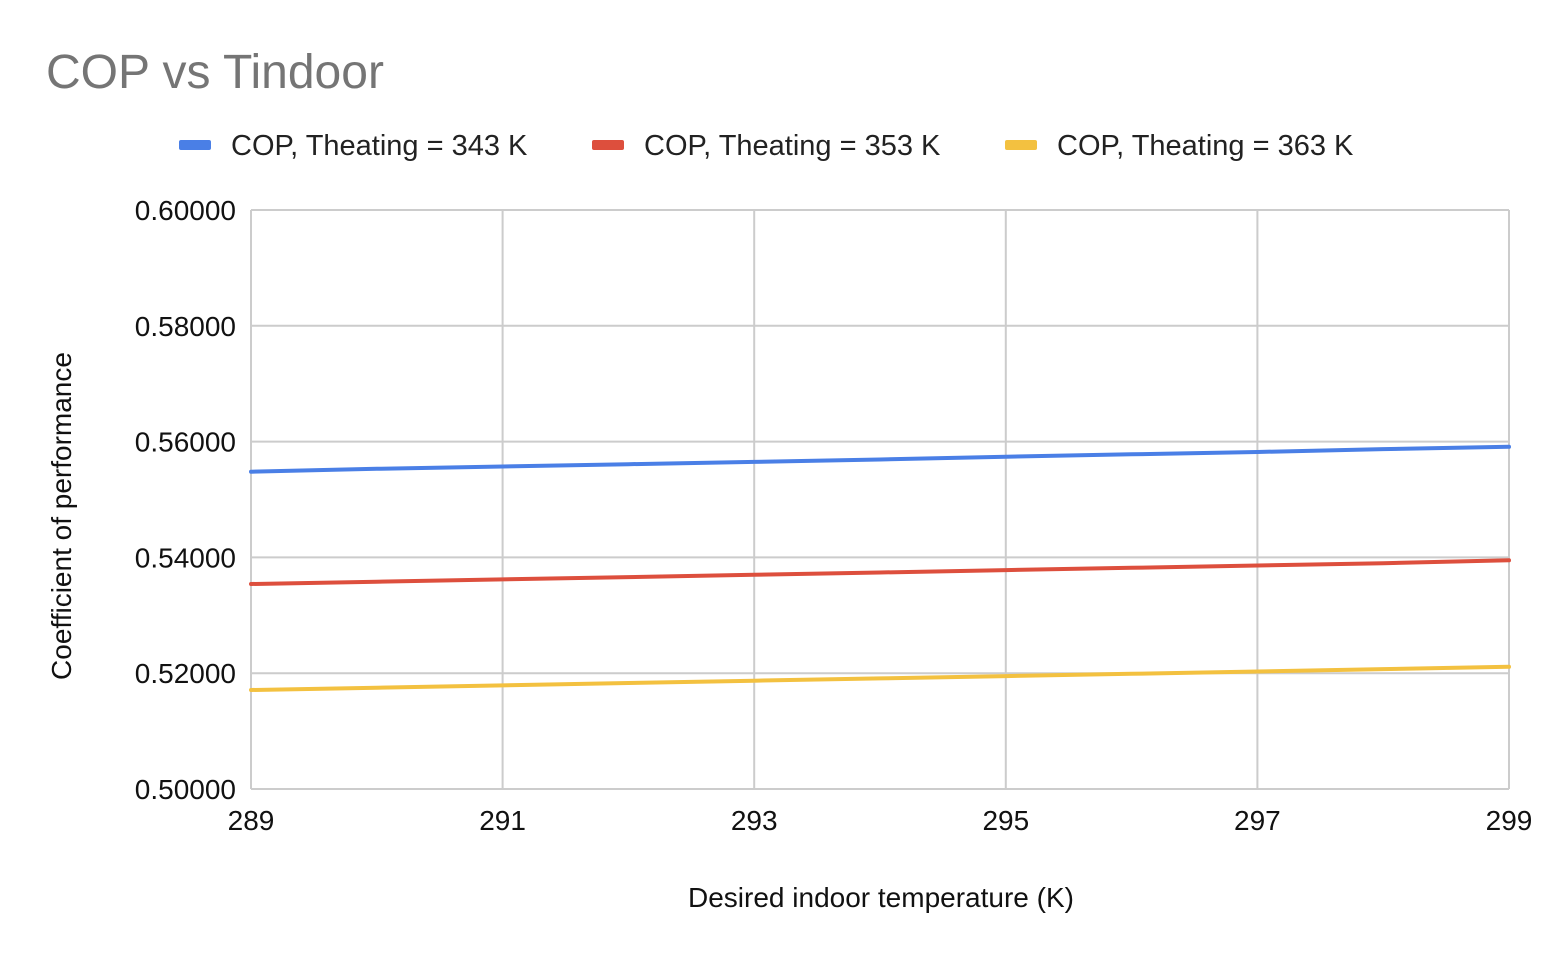  I want to click on legend-label: COP, Theating = 343 K, so click(379, 146).